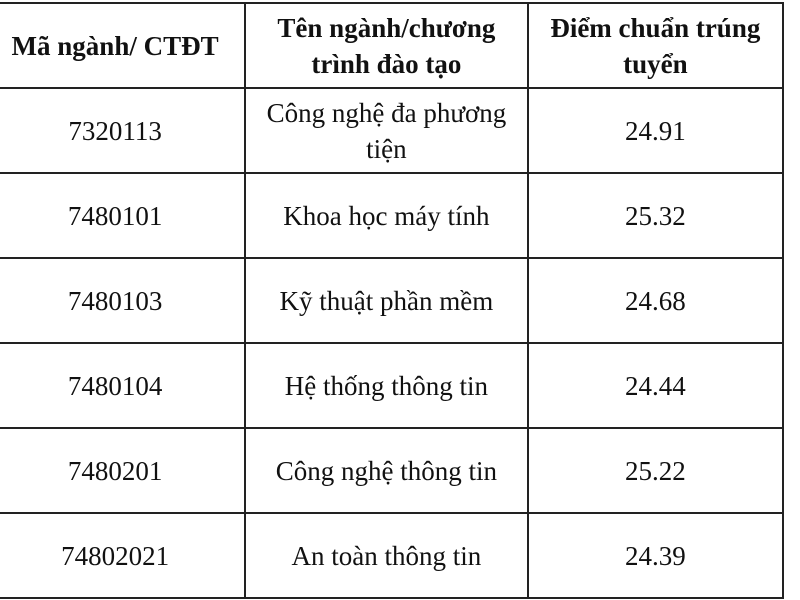  Describe the element at coordinates (386, 27) in the screenshot. I see `header-program-line-1: Tên ngành/chương` at that location.